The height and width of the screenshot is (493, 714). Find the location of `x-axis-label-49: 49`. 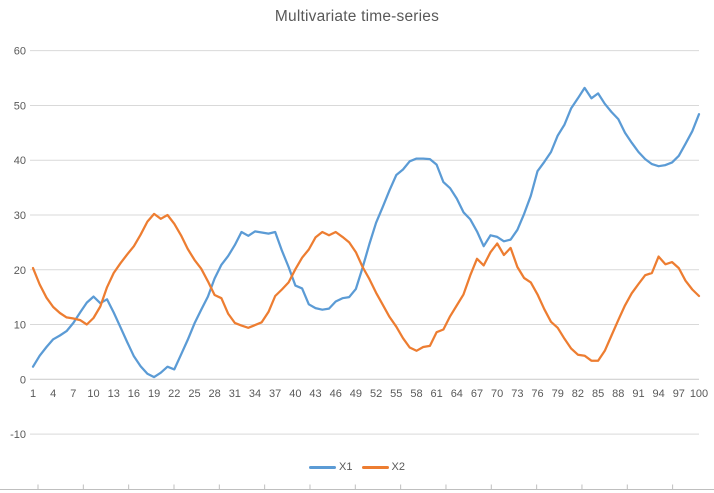

x-axis-label-49: 49 is located at coordinates (356, 394).